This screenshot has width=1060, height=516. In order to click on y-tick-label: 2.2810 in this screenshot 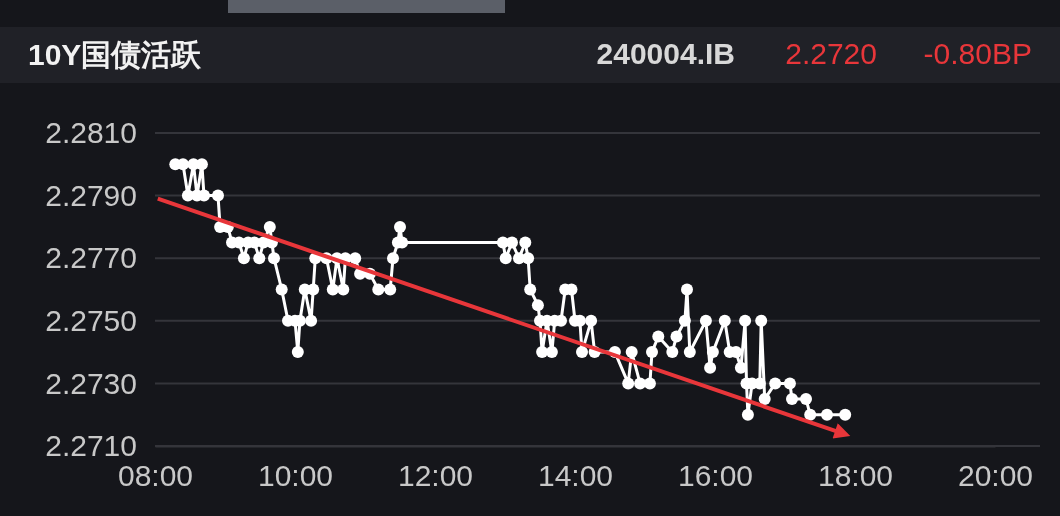, I will do `click(91, 133)`.